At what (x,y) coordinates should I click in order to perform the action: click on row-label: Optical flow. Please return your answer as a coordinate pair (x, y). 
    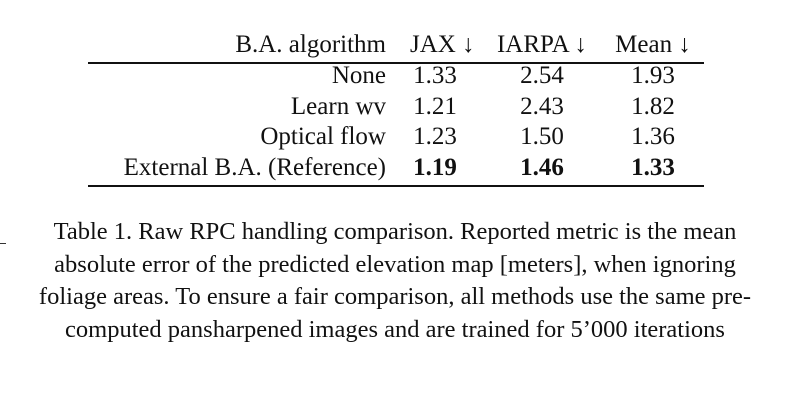
    Looking at the image, I should click on (323, 136).